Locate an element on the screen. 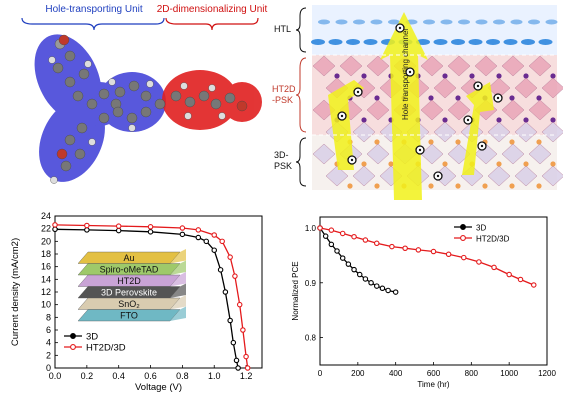  y-tick-label: 22 is located at coordinates (46, 229).